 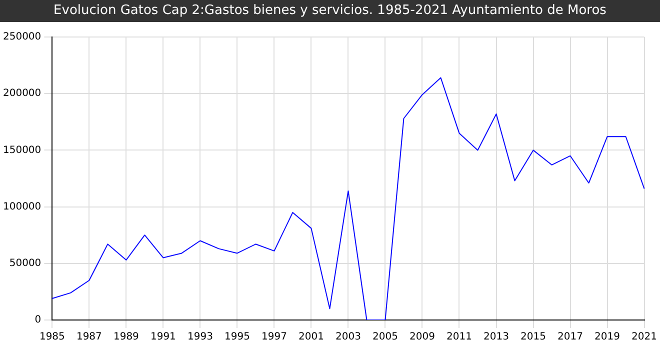 What do you see at coordinates (200, 337) in the screenshot?
I see `x-tick-label: 1993` at bounding box center [200, 337].